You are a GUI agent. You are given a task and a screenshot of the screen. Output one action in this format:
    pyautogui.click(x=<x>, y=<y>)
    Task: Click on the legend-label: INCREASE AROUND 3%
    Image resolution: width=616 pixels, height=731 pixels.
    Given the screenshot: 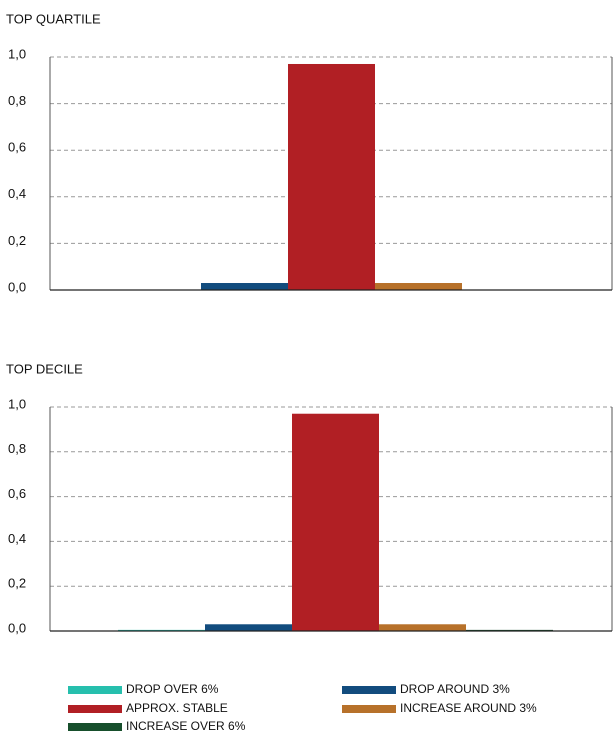 What is the action you would take?
    pyautogui.click(x=468, y=708)
    